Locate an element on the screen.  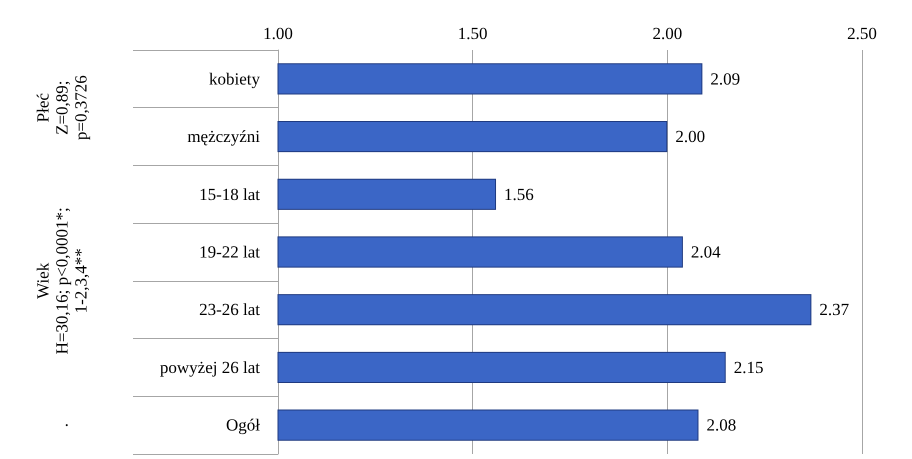
data-label: 2.08 is located at coordinates (721, 425).